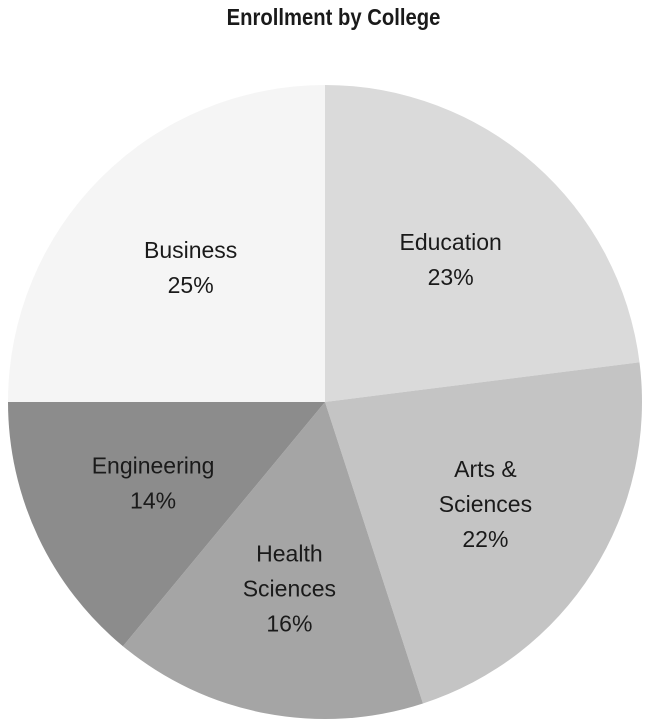  Describe the element at coordinates (450, 242) in the screenshot. I see `slice-name: Education` at that location.